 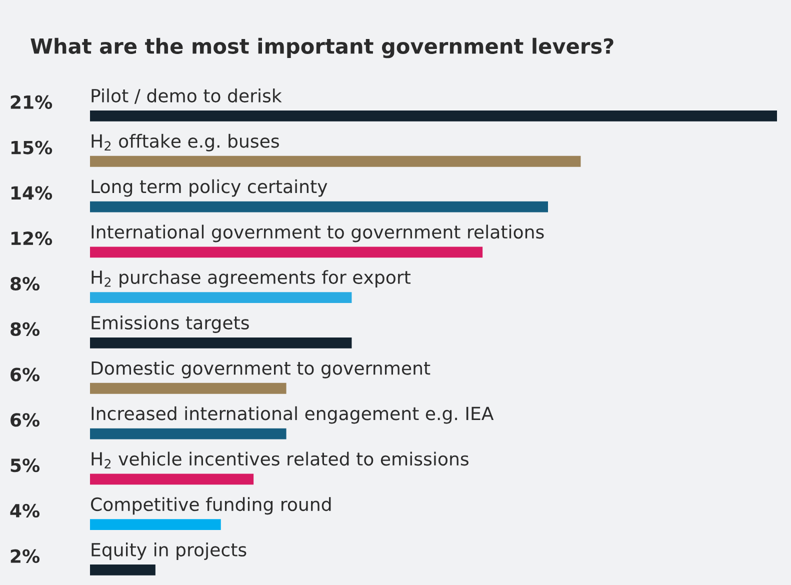 I want to click on y-tick-label: Emissions targets, so click(x=170, y=324).